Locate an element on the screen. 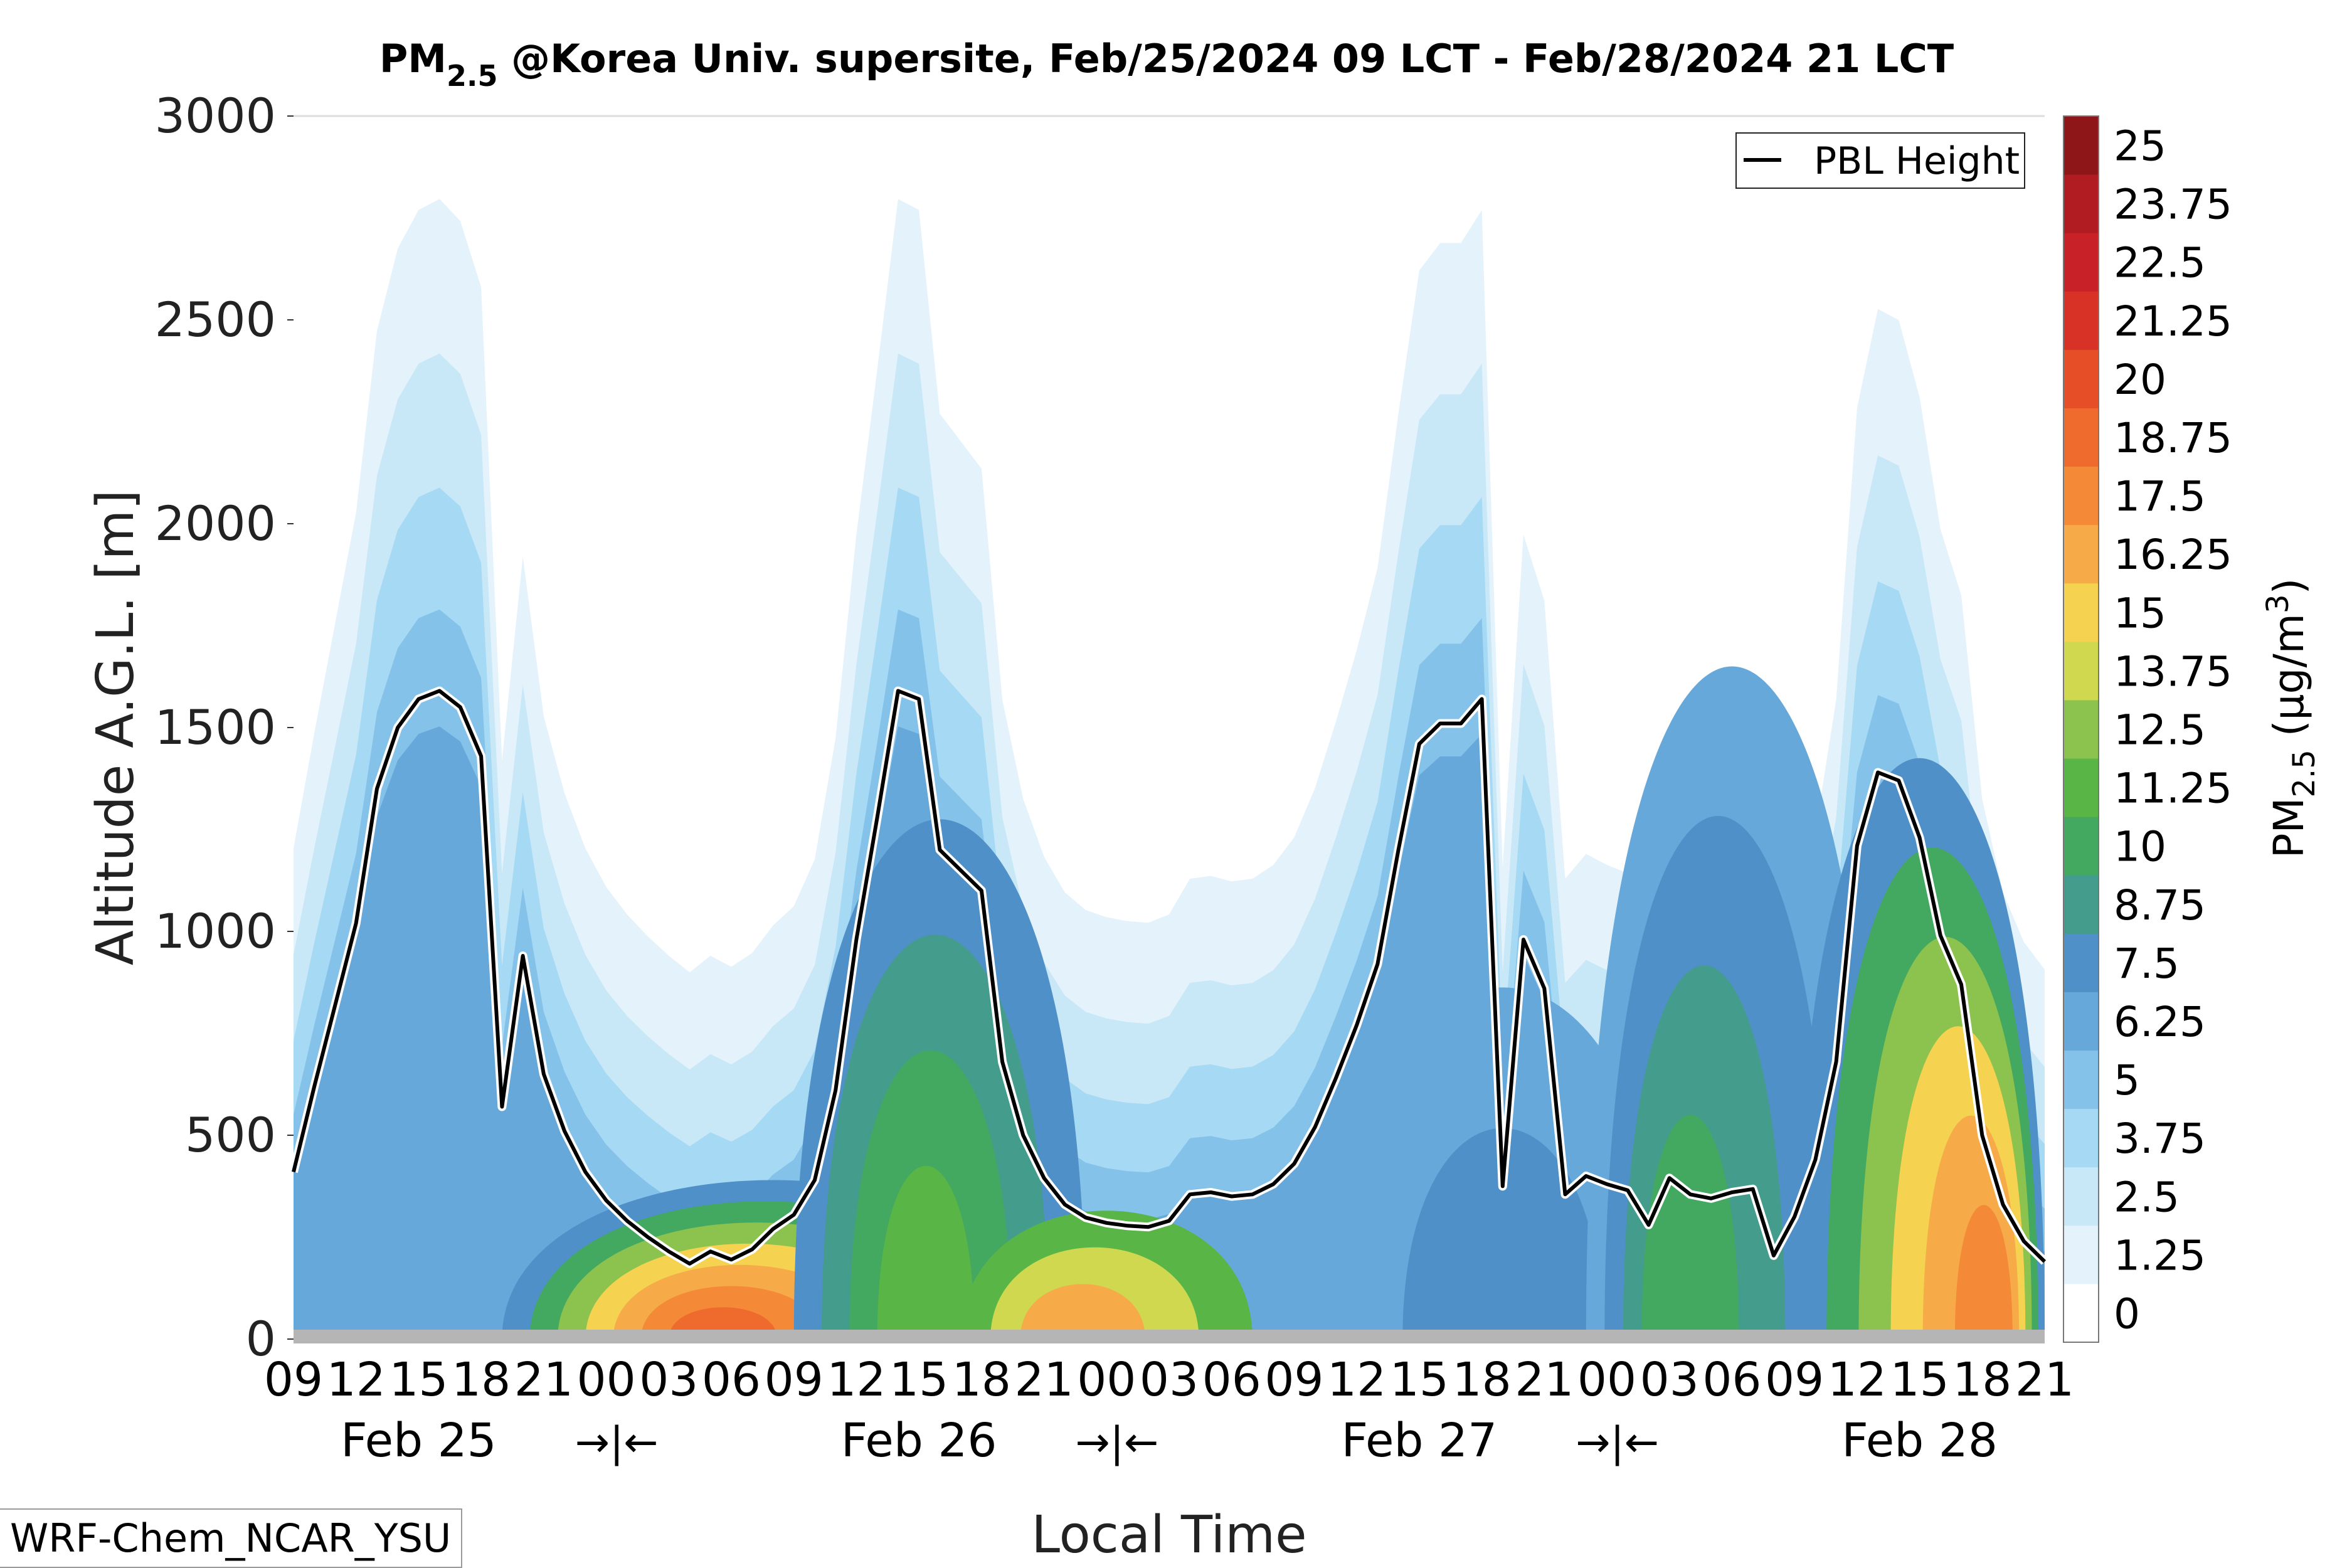 The height and width of the screenshot is (1568, 2352). y-tick-label: 0 is located at coordinates (261, 1339).